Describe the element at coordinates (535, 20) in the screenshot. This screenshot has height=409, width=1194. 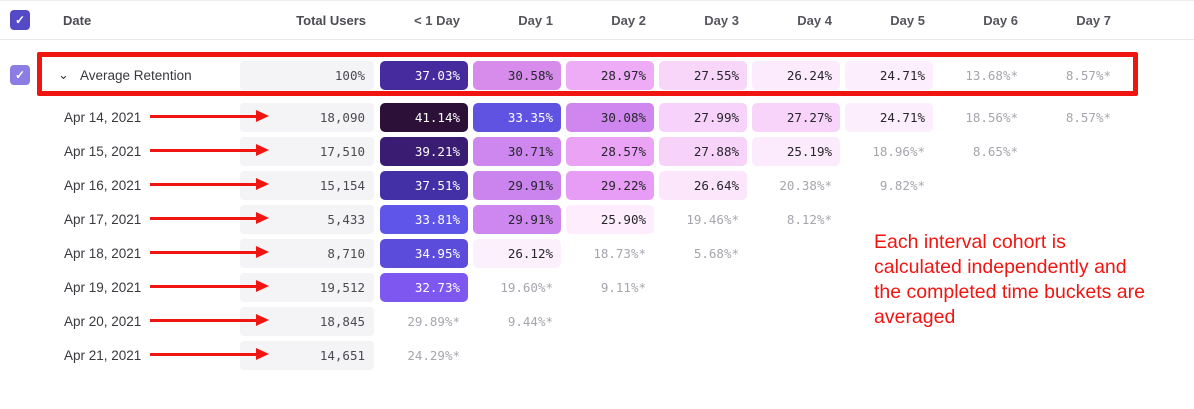
I see `column-header-day-1: Day 1` at that location.